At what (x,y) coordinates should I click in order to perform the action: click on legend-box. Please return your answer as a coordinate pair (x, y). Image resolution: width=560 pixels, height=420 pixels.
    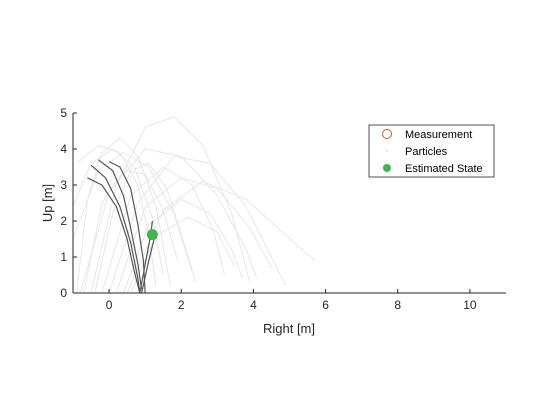
    Looking at the image, I should click on (431, 151).